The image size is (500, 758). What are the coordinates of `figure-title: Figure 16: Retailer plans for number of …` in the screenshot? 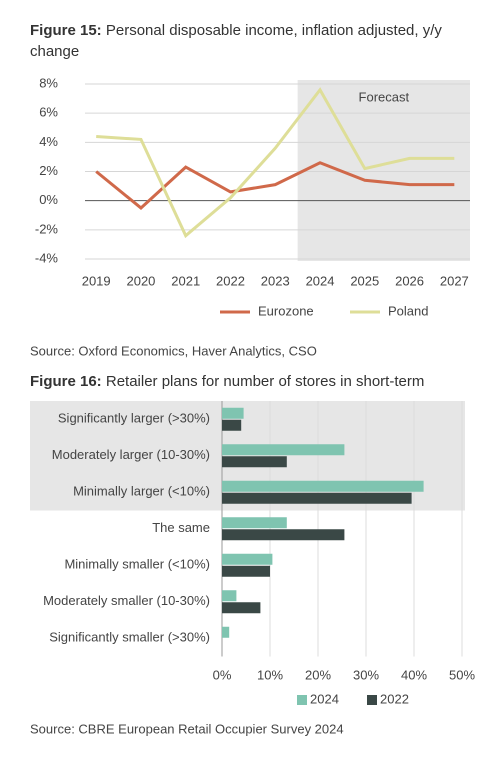 It's located at (250, 381).